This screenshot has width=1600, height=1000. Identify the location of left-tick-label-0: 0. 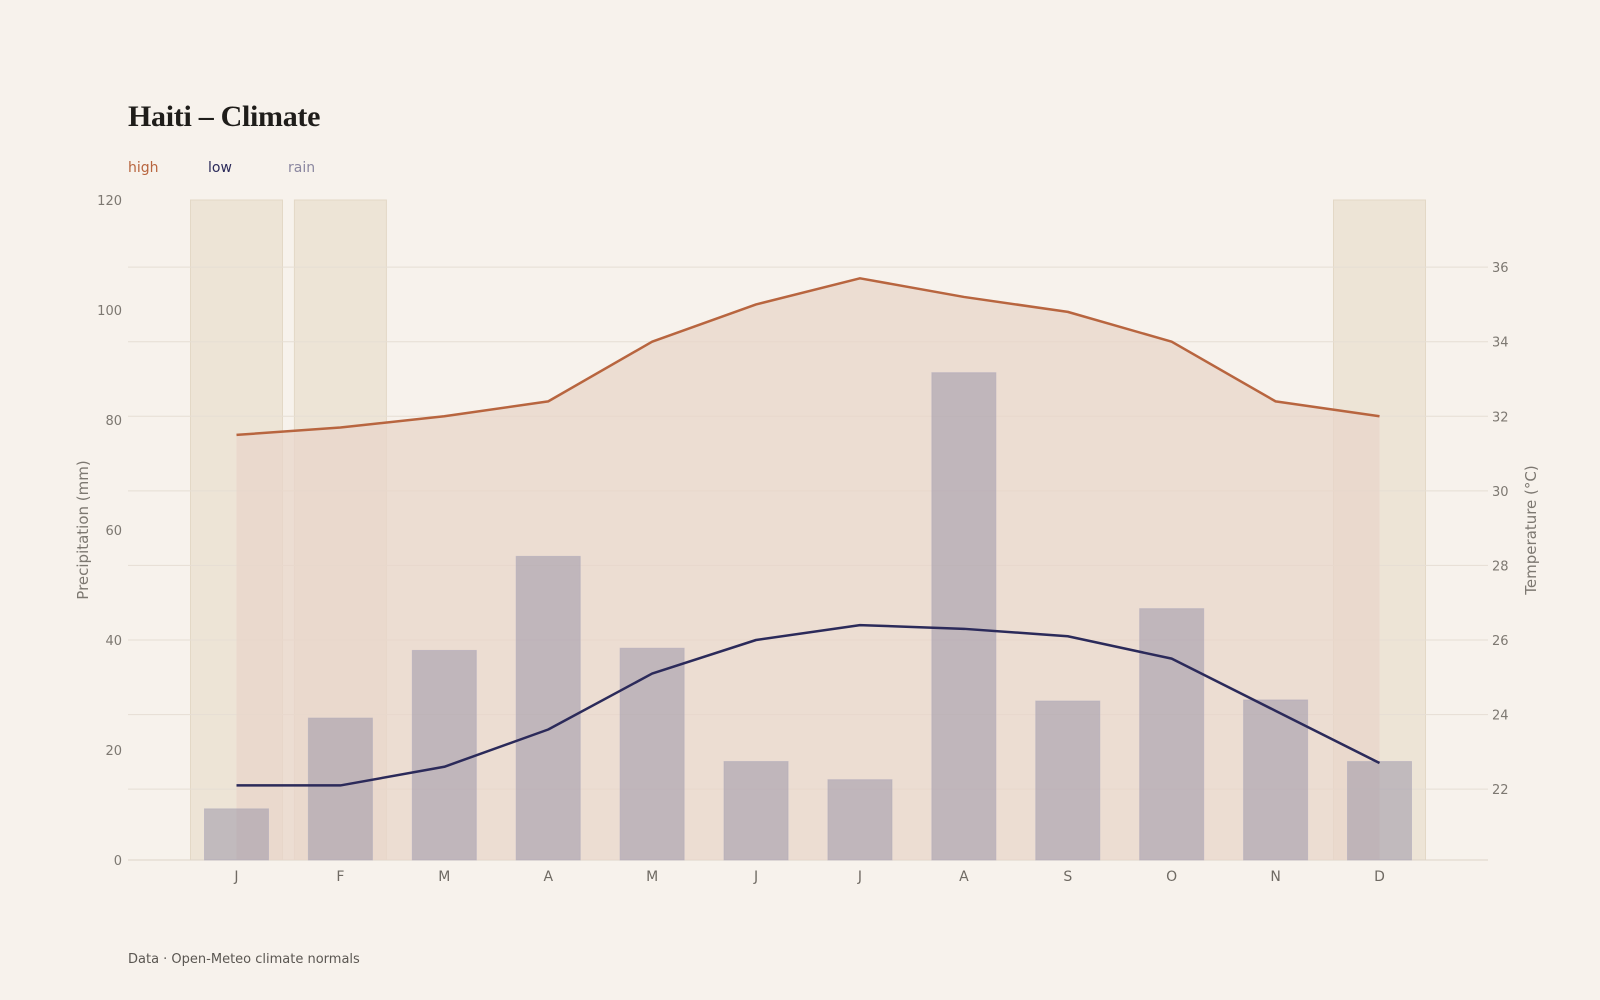
(118, 861).